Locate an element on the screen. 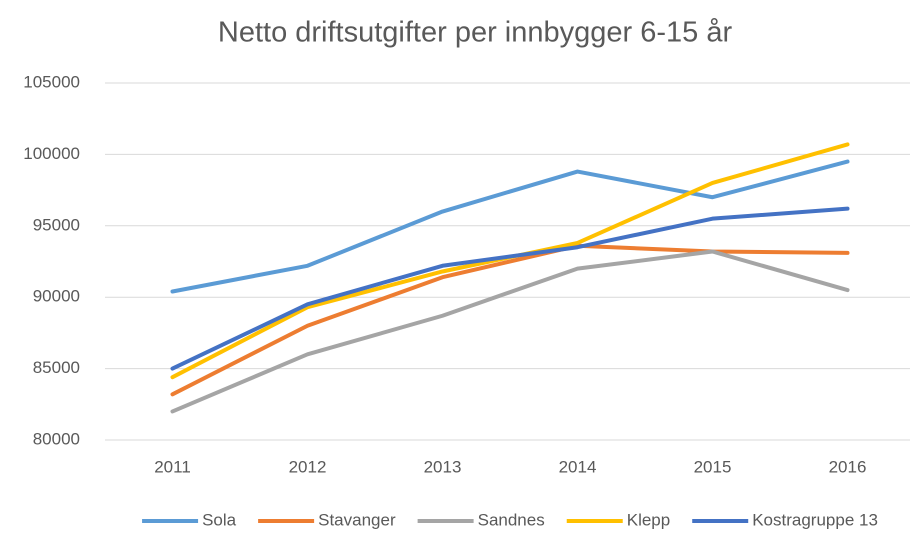  legend-label: Stavanger is located at coordinates (357, 519).